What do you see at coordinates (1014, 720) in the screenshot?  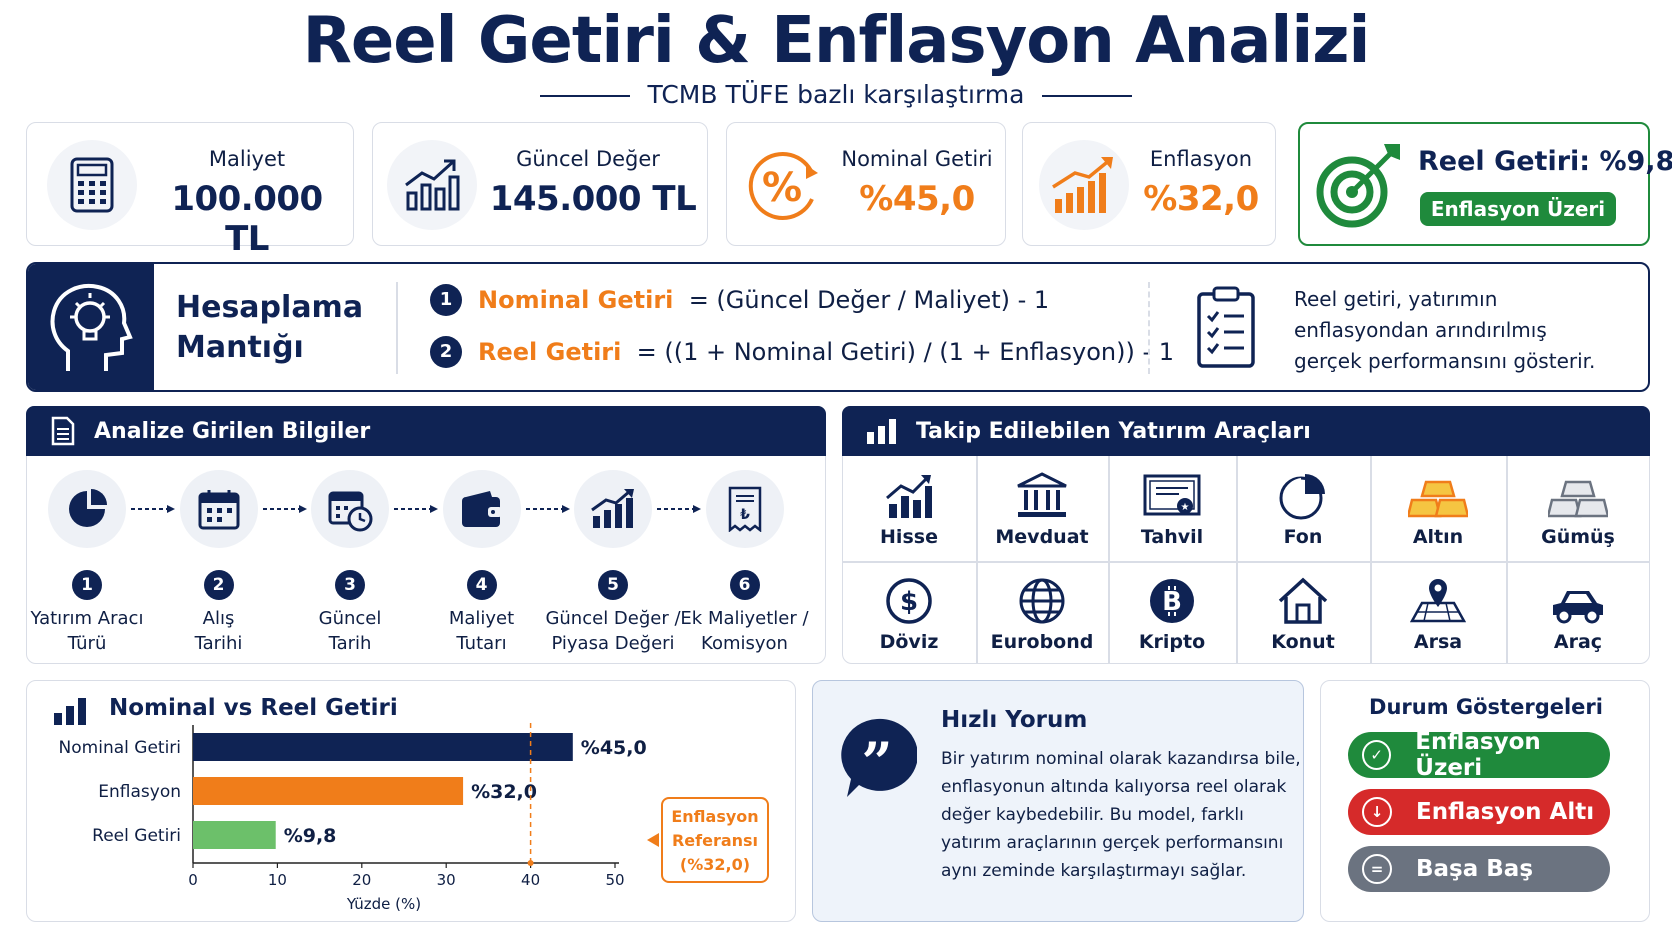 I see `comment-title: Hızlı Yorum` at bounding box center [1014, 720].